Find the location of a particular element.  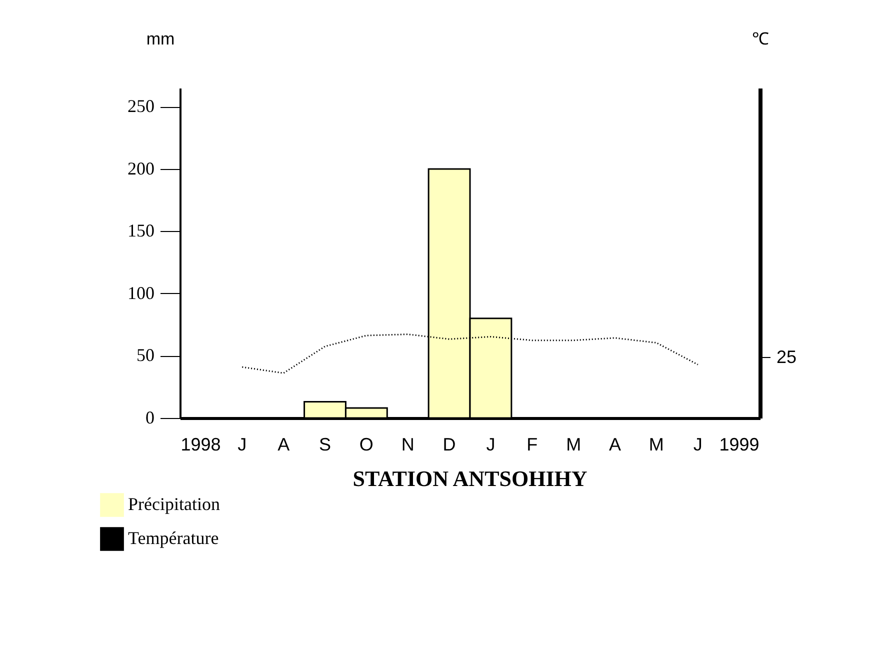

x-tick-label: O is located at coordinates (366, 444).